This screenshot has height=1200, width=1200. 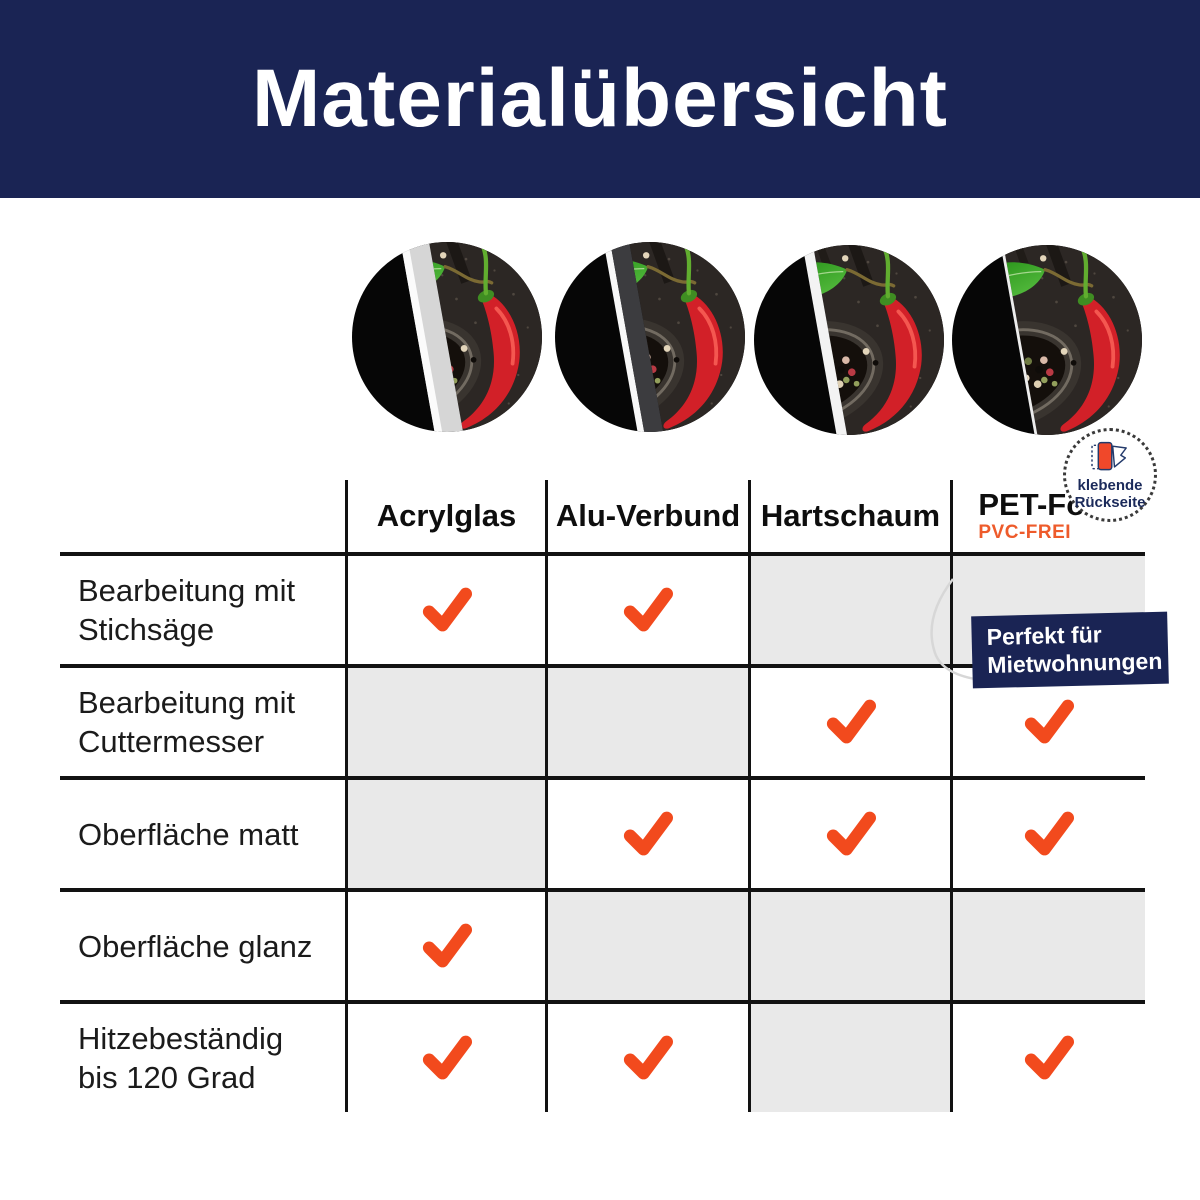 I want to click on page-title: Materialübersicht, so click(x=600, y=98).